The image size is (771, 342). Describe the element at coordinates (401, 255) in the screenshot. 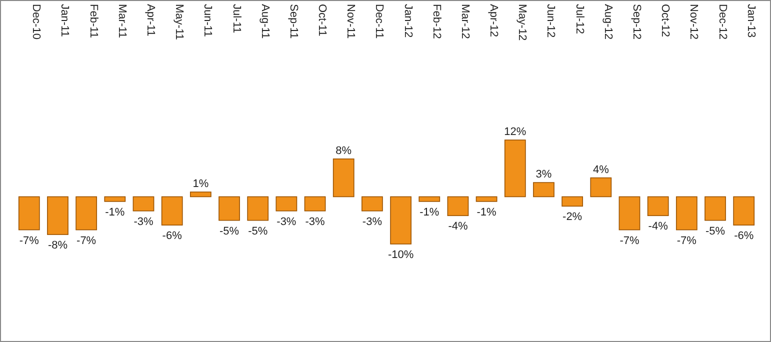

I see `data-label: -10%` at that location.